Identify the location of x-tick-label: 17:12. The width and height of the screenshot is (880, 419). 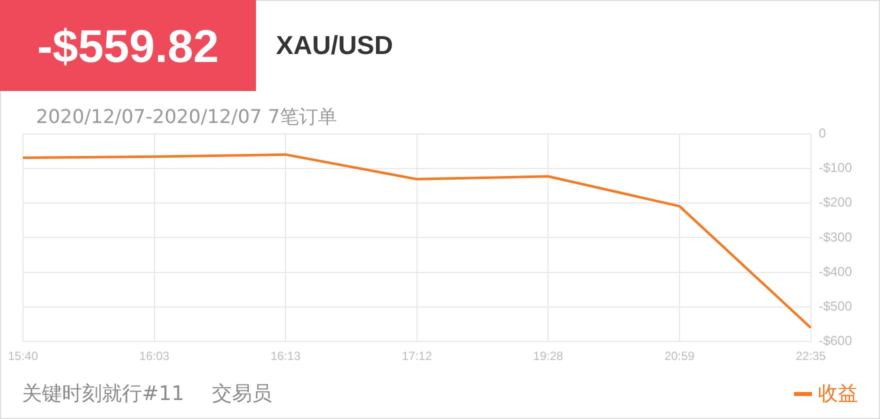
(417, 356).